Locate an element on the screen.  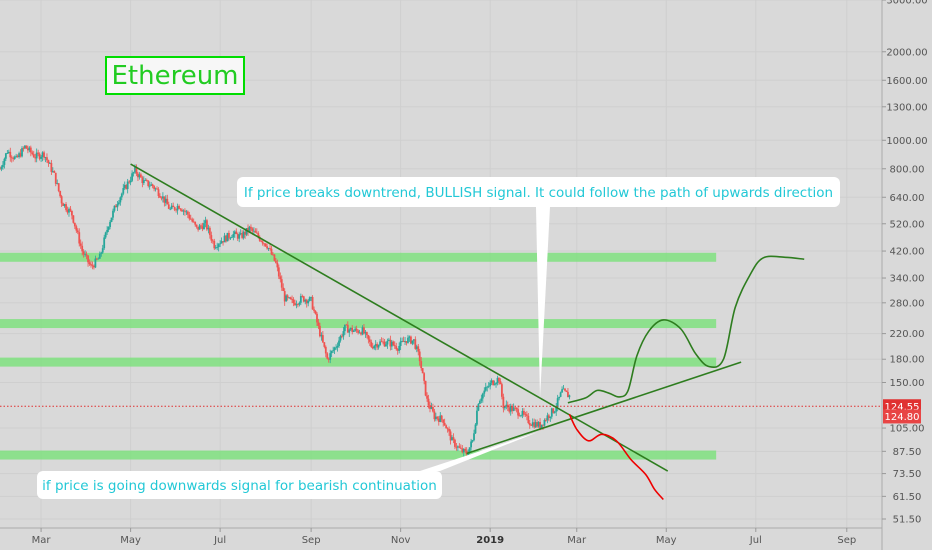
y-tick-label: 180.00 is located at coordinates (907, 360).